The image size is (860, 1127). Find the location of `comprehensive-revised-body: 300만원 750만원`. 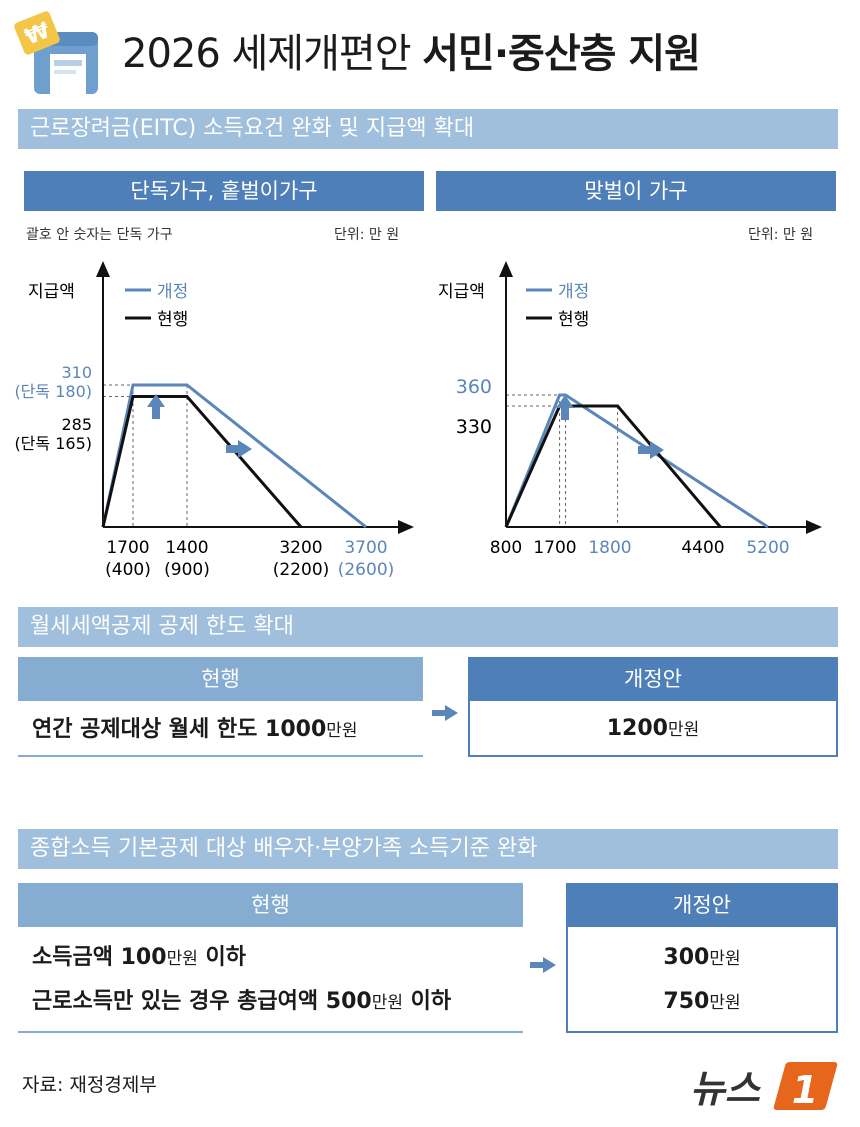

comprehensive-revised-body: 300만원 750만원 is located at coordinates (702, 980).